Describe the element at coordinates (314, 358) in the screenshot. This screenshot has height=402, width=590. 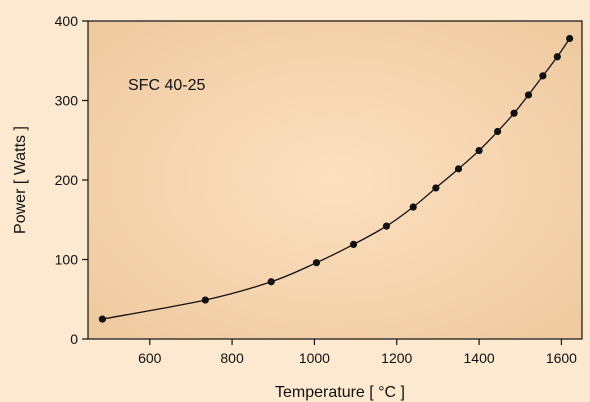
I see `x-tick-label: 1000` at that location.